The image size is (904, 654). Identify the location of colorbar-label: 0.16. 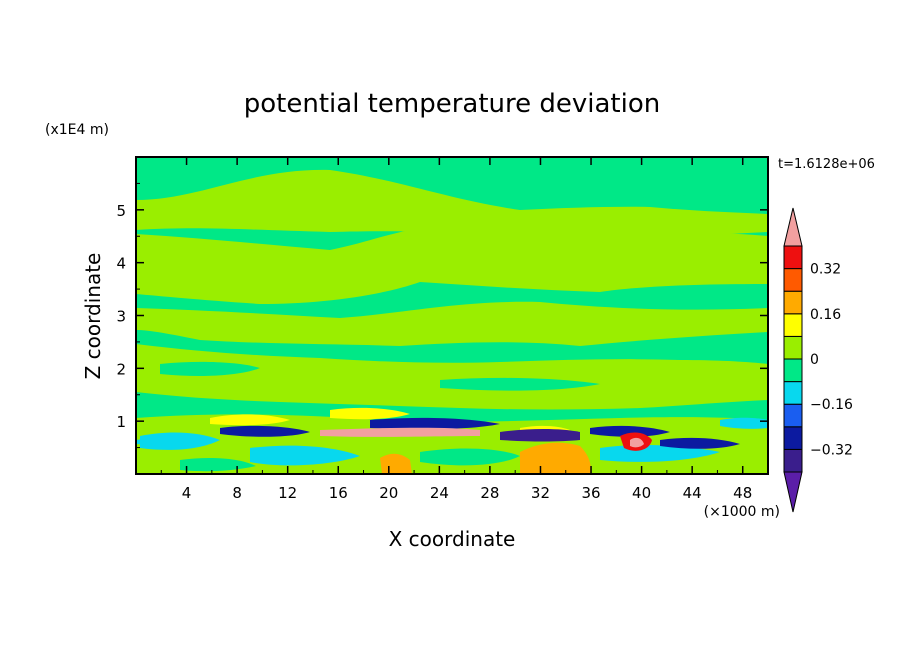
(825, 315).